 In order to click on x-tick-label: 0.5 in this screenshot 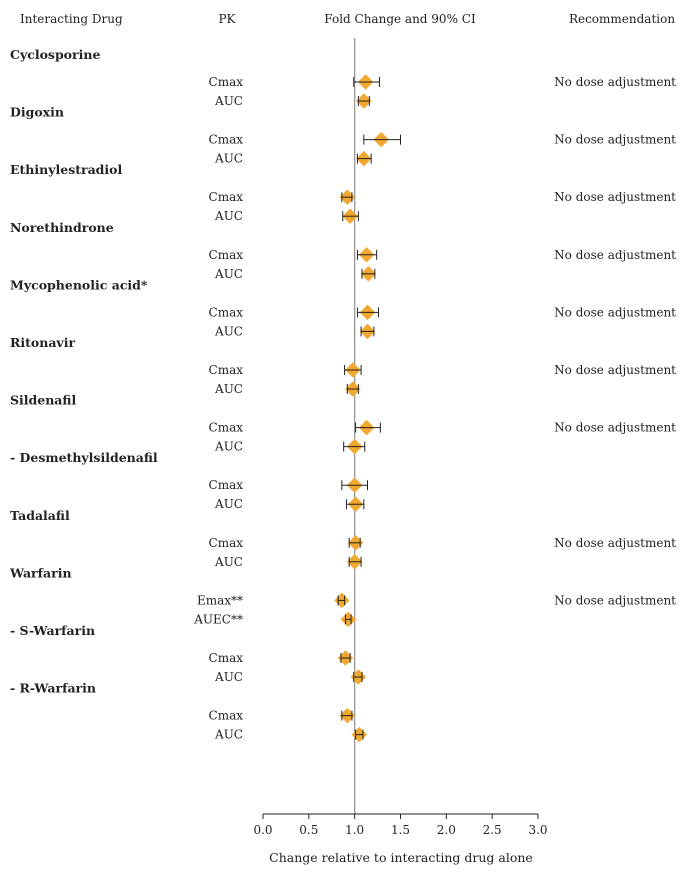, I will do `click(308, 830)`.